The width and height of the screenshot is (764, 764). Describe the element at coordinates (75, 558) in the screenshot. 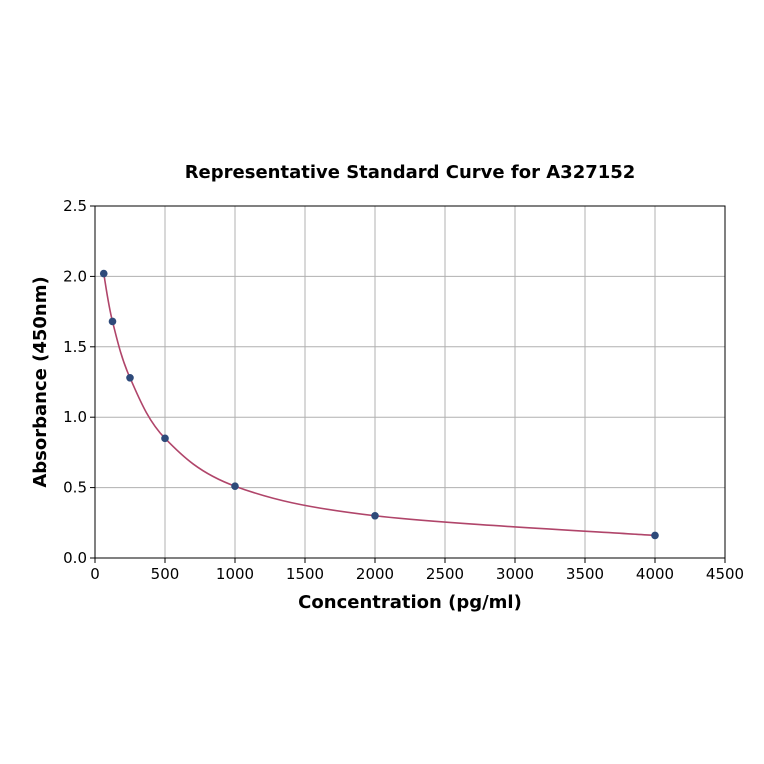

I see `y-tick-label: 0.0` at that location.